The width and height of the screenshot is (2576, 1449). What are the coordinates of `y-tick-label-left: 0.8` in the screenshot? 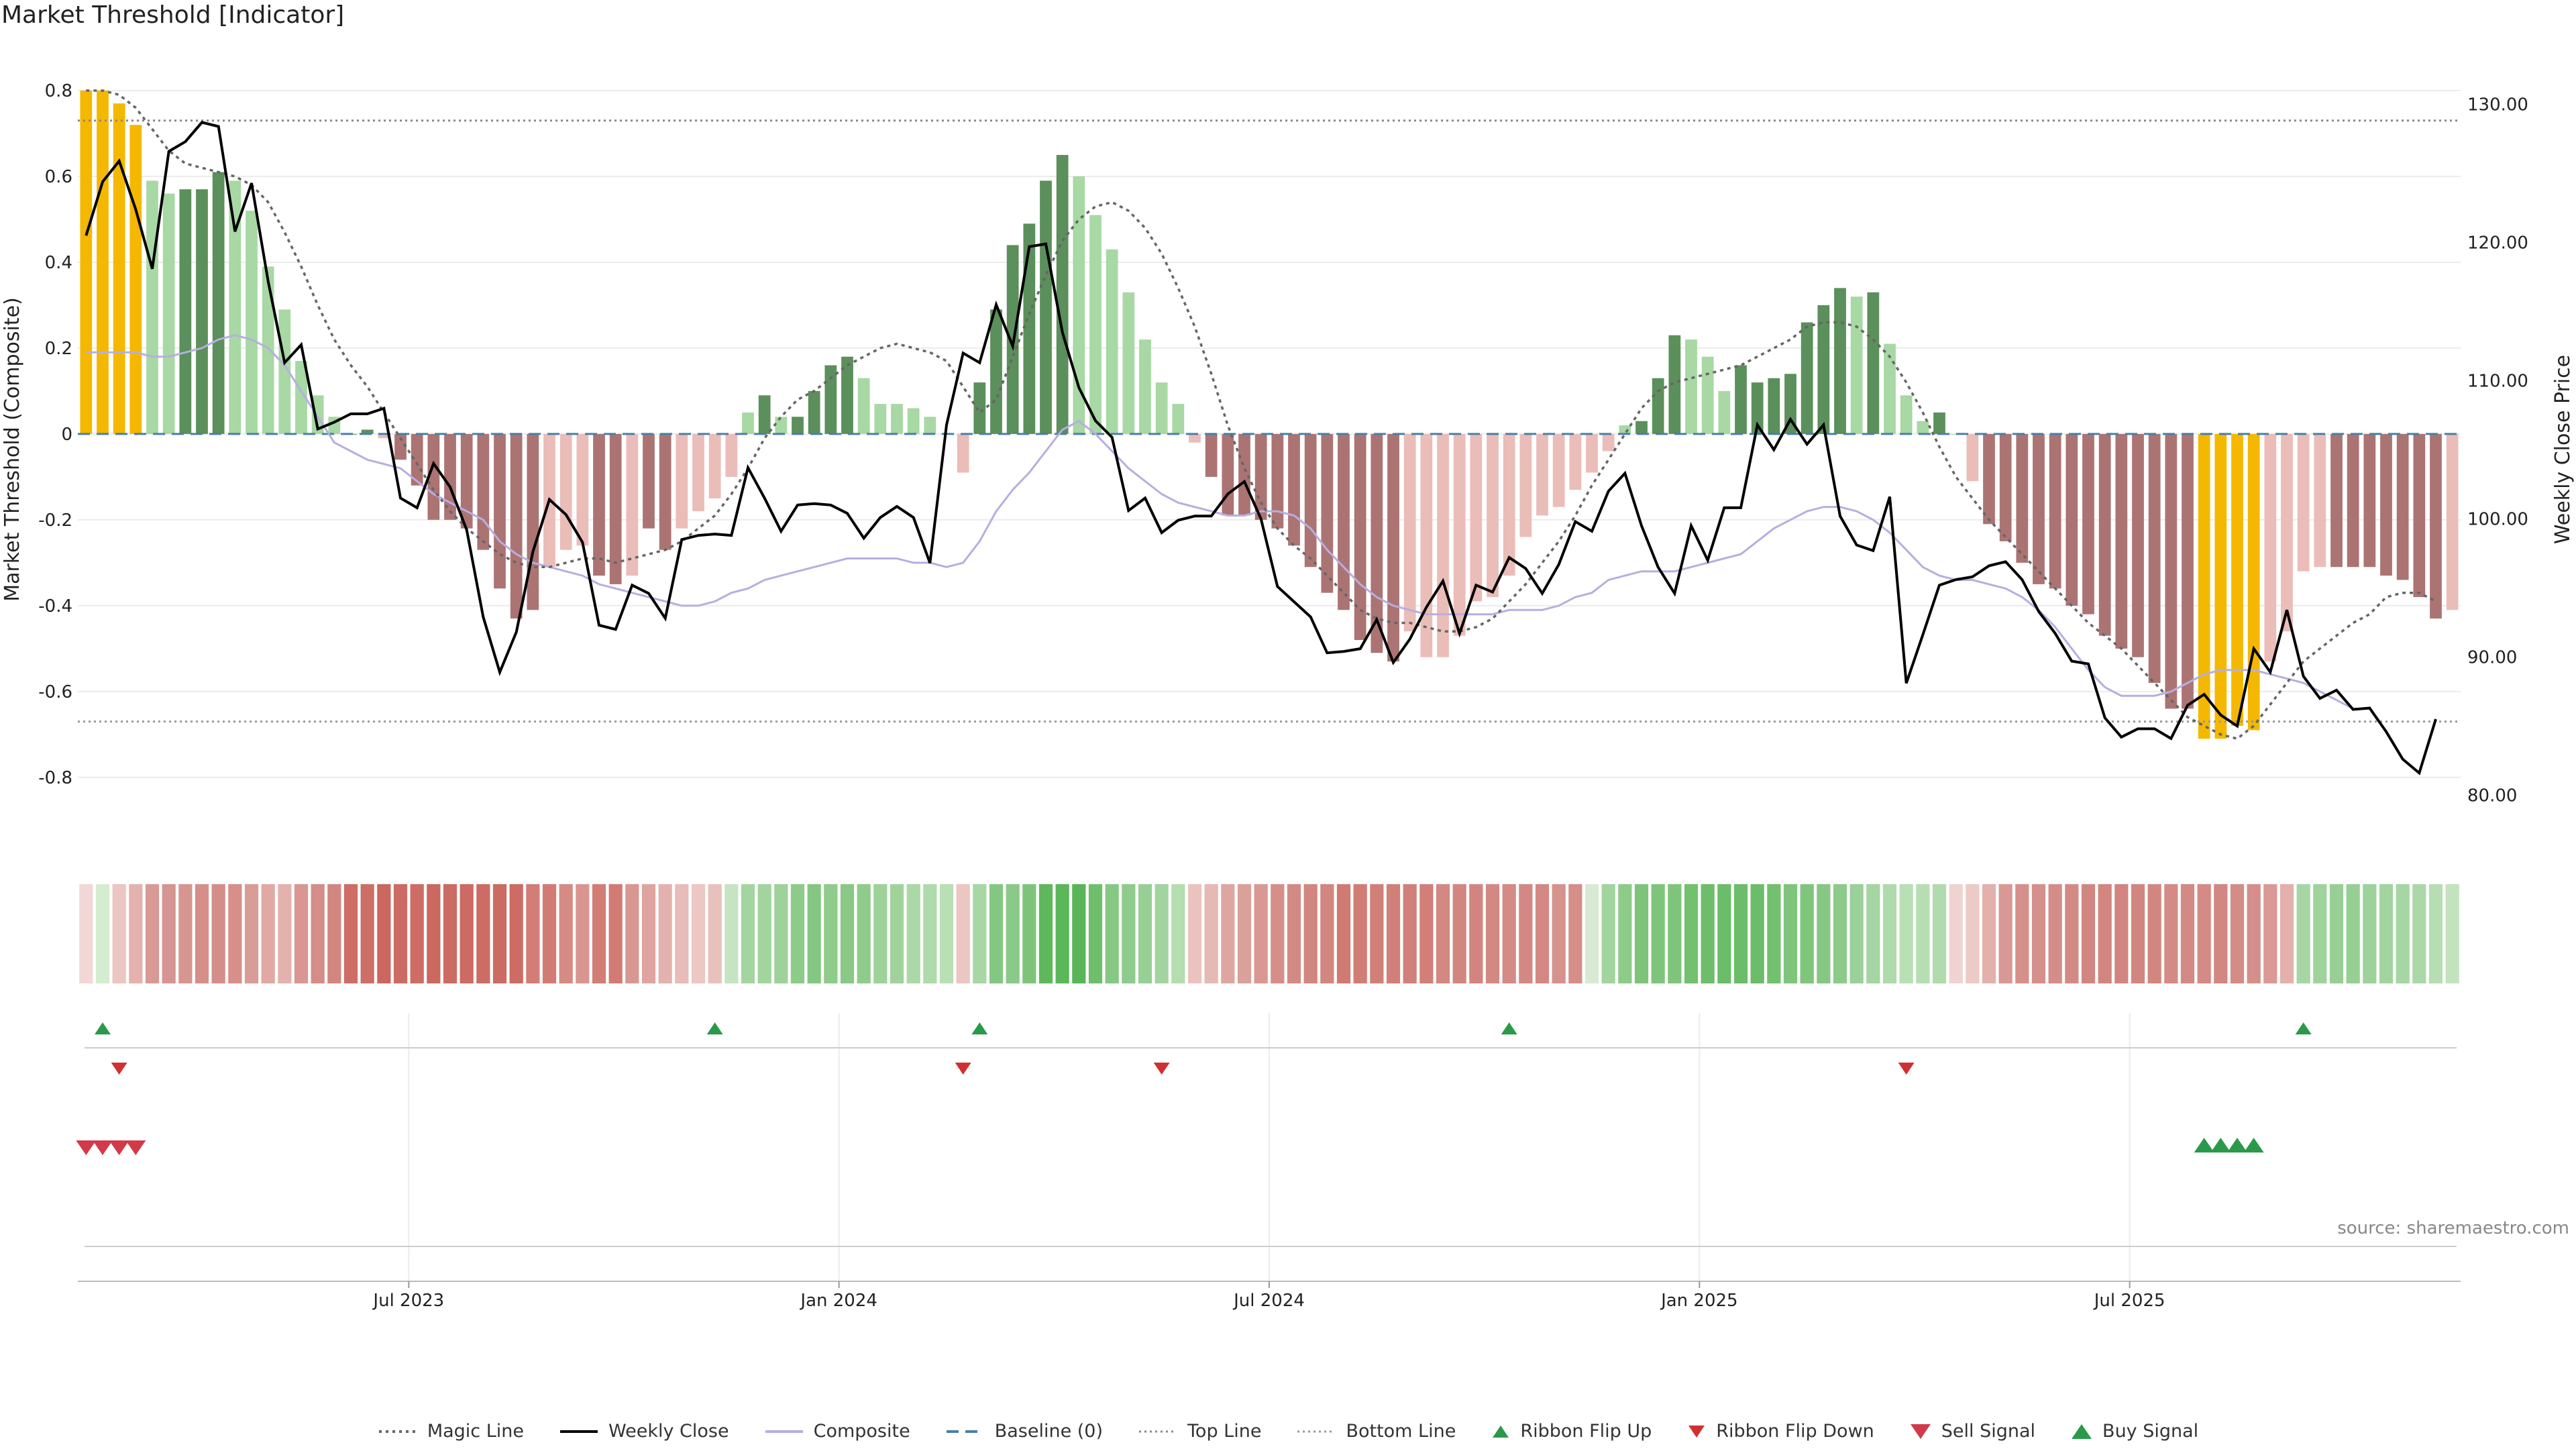 It's located at (58, 91).